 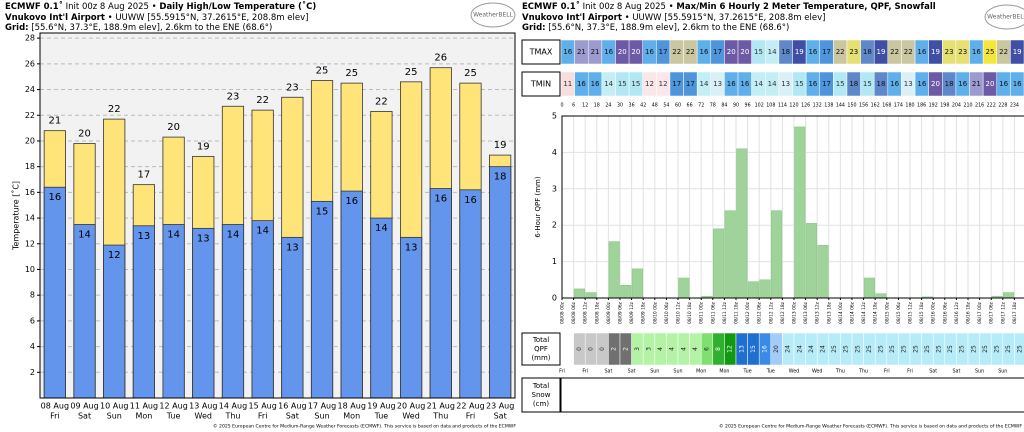 I want to click on x-tick-weekday: Wed, so click(x=410, y=416).